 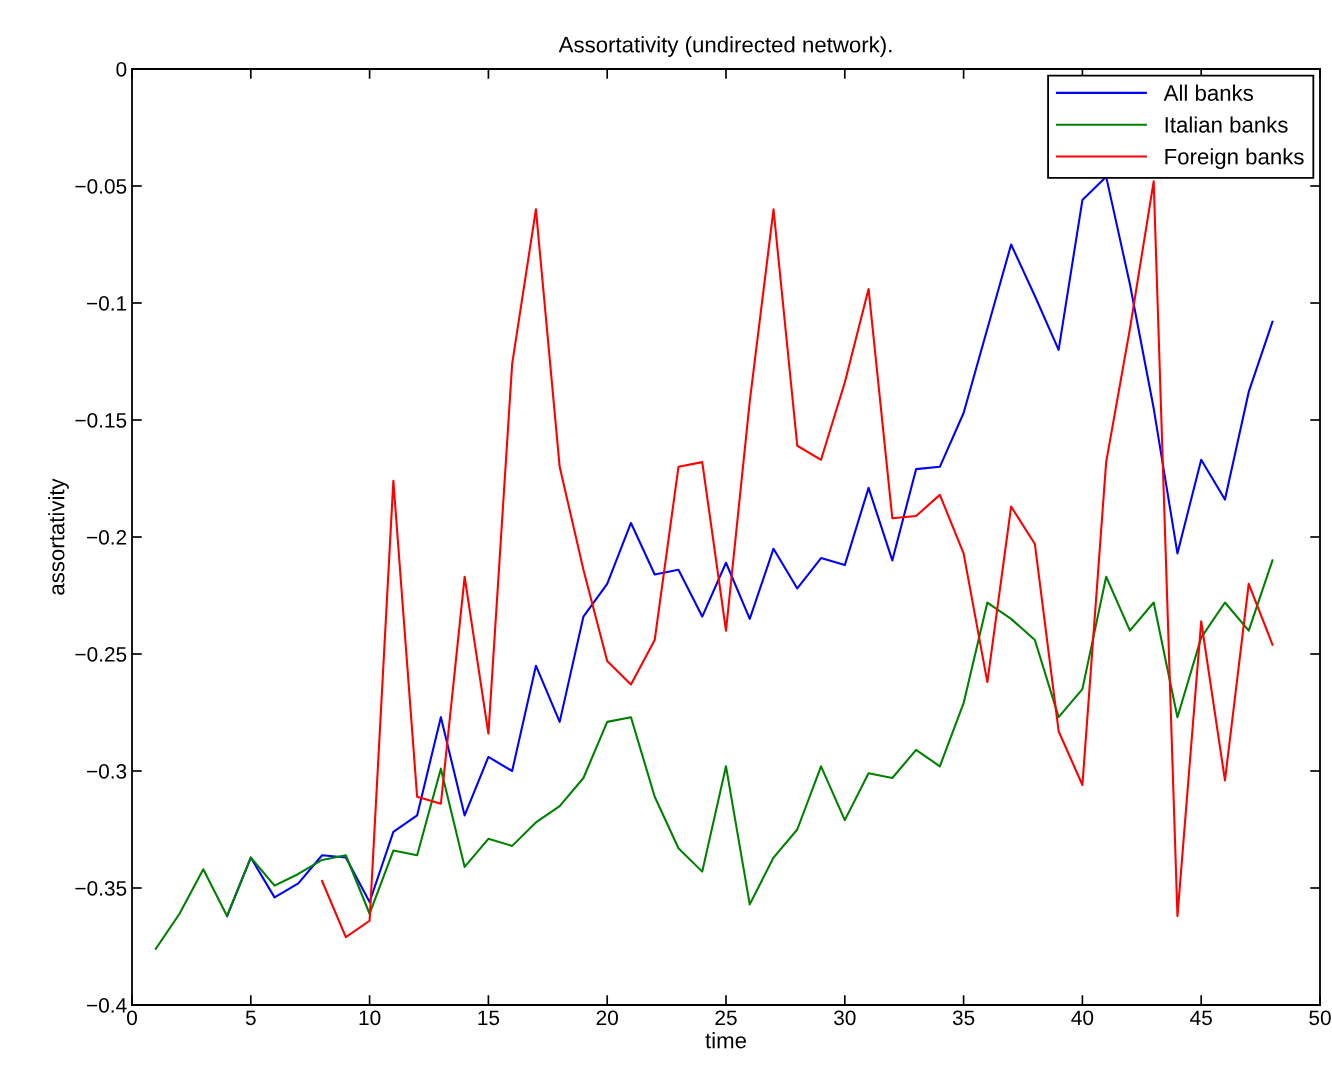 I want to click on y-tick-label: −0.4, so click(x=107, y=1005).